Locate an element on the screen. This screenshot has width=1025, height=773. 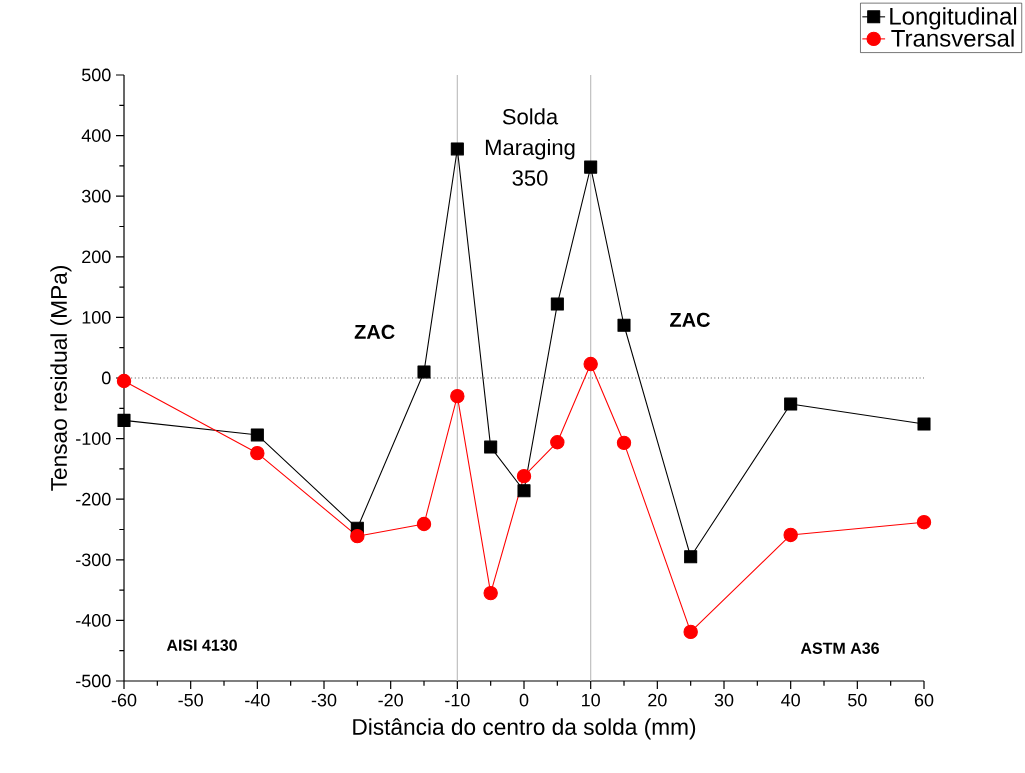
x-tick-label: 20 is located at coordinates (657, 700).